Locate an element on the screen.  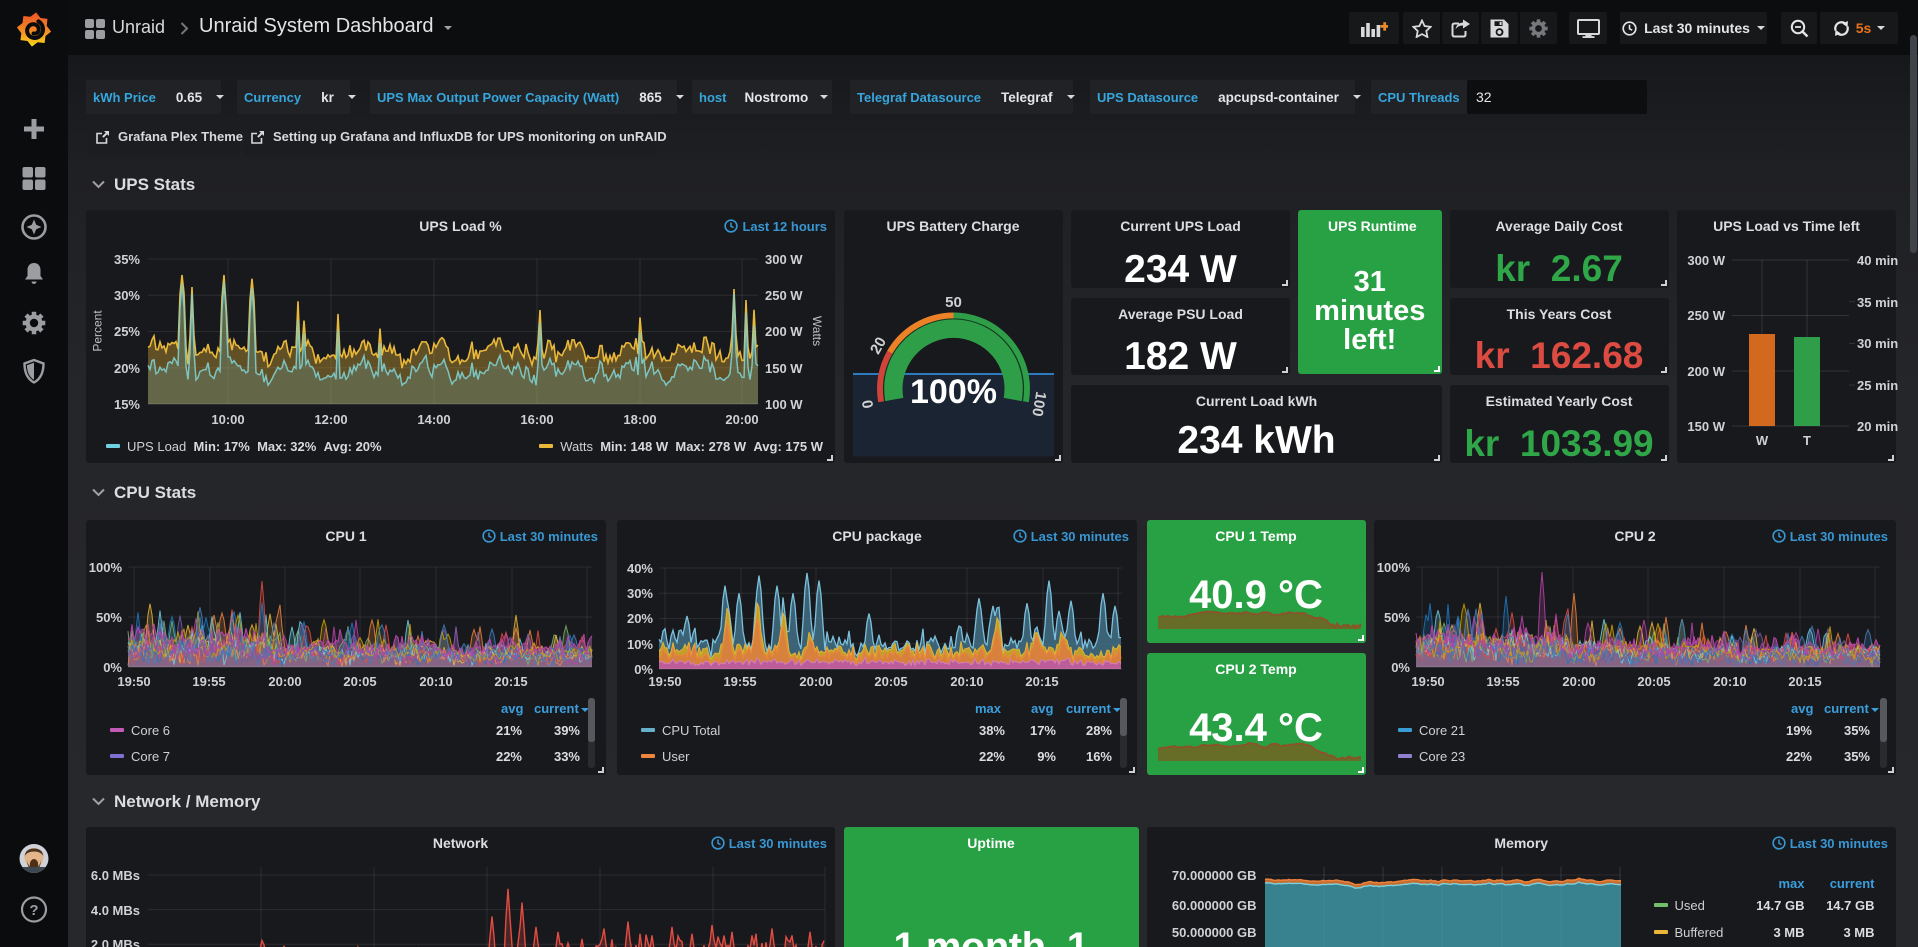
svg-text: 20 is located at coordinates (878, 345).